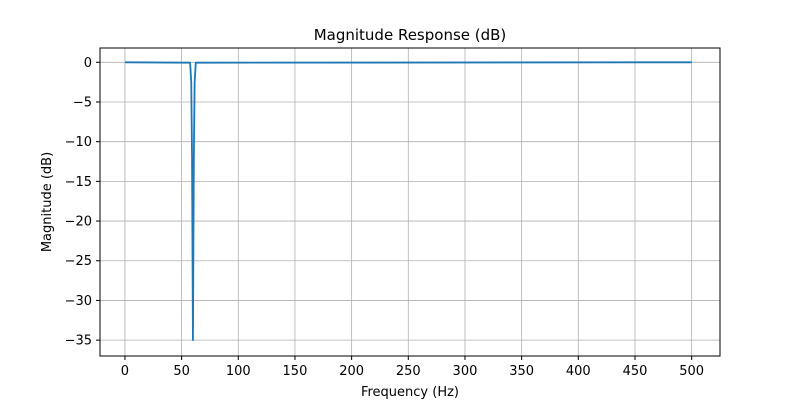  I want to click on y-tick-label: −25, so click(78, 261).